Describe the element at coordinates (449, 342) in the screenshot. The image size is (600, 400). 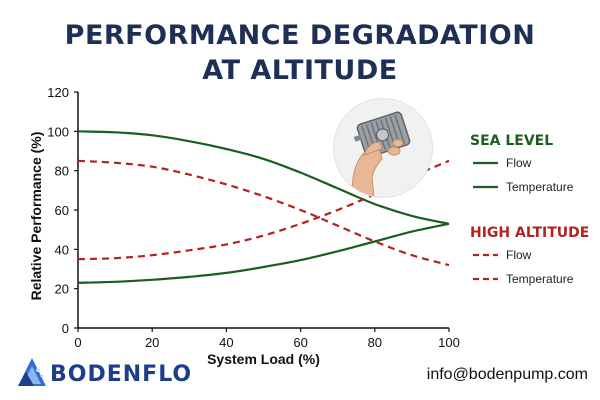
I see `x-tick-label: 100` at that location.